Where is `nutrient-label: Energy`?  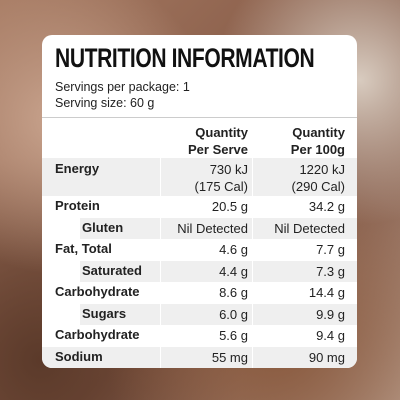
nutrient-label: Energy is located at coordinates (77, 168).